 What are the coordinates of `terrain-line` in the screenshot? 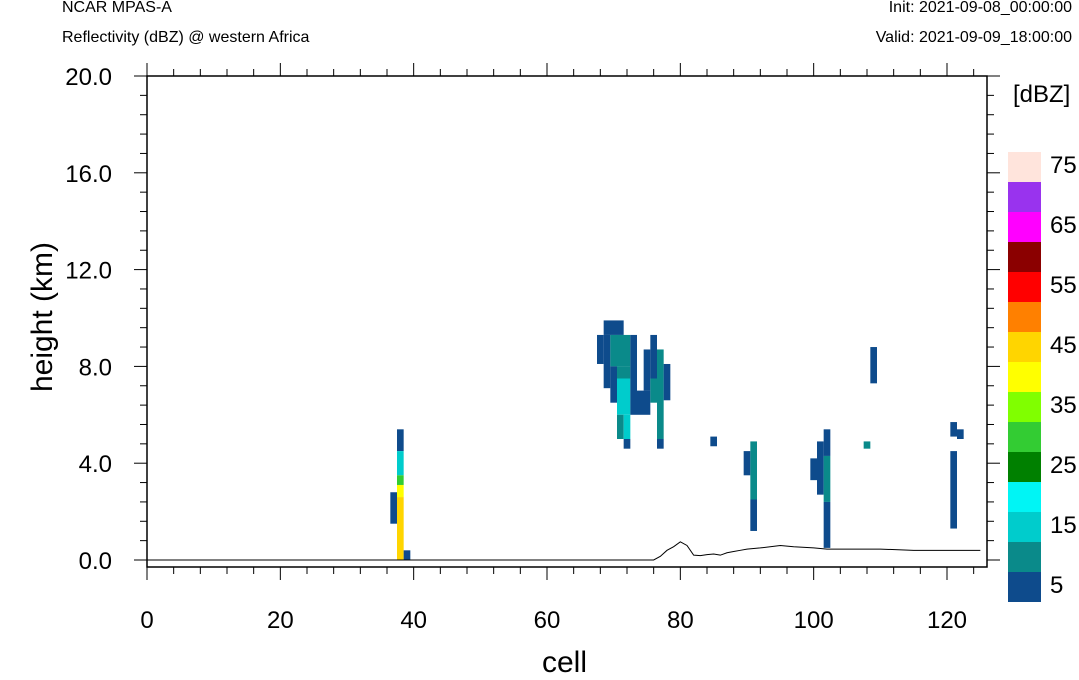 It's located at (564, 551).